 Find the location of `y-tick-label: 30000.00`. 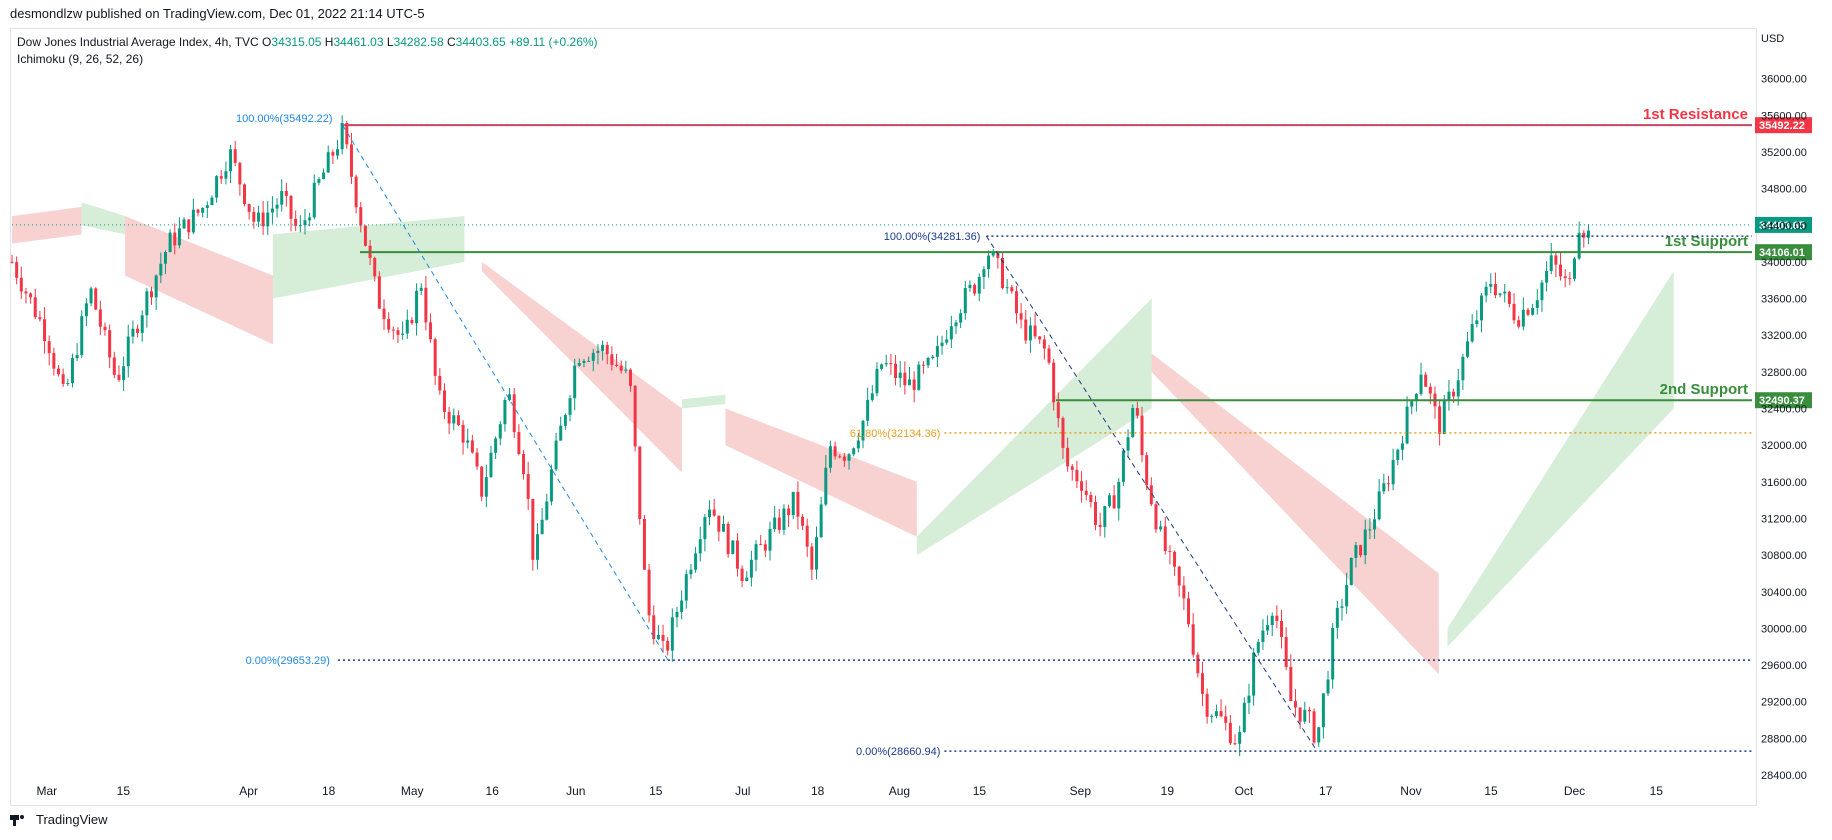

y-tick-label: 30000.00 is located at coordinates (1784, 629).